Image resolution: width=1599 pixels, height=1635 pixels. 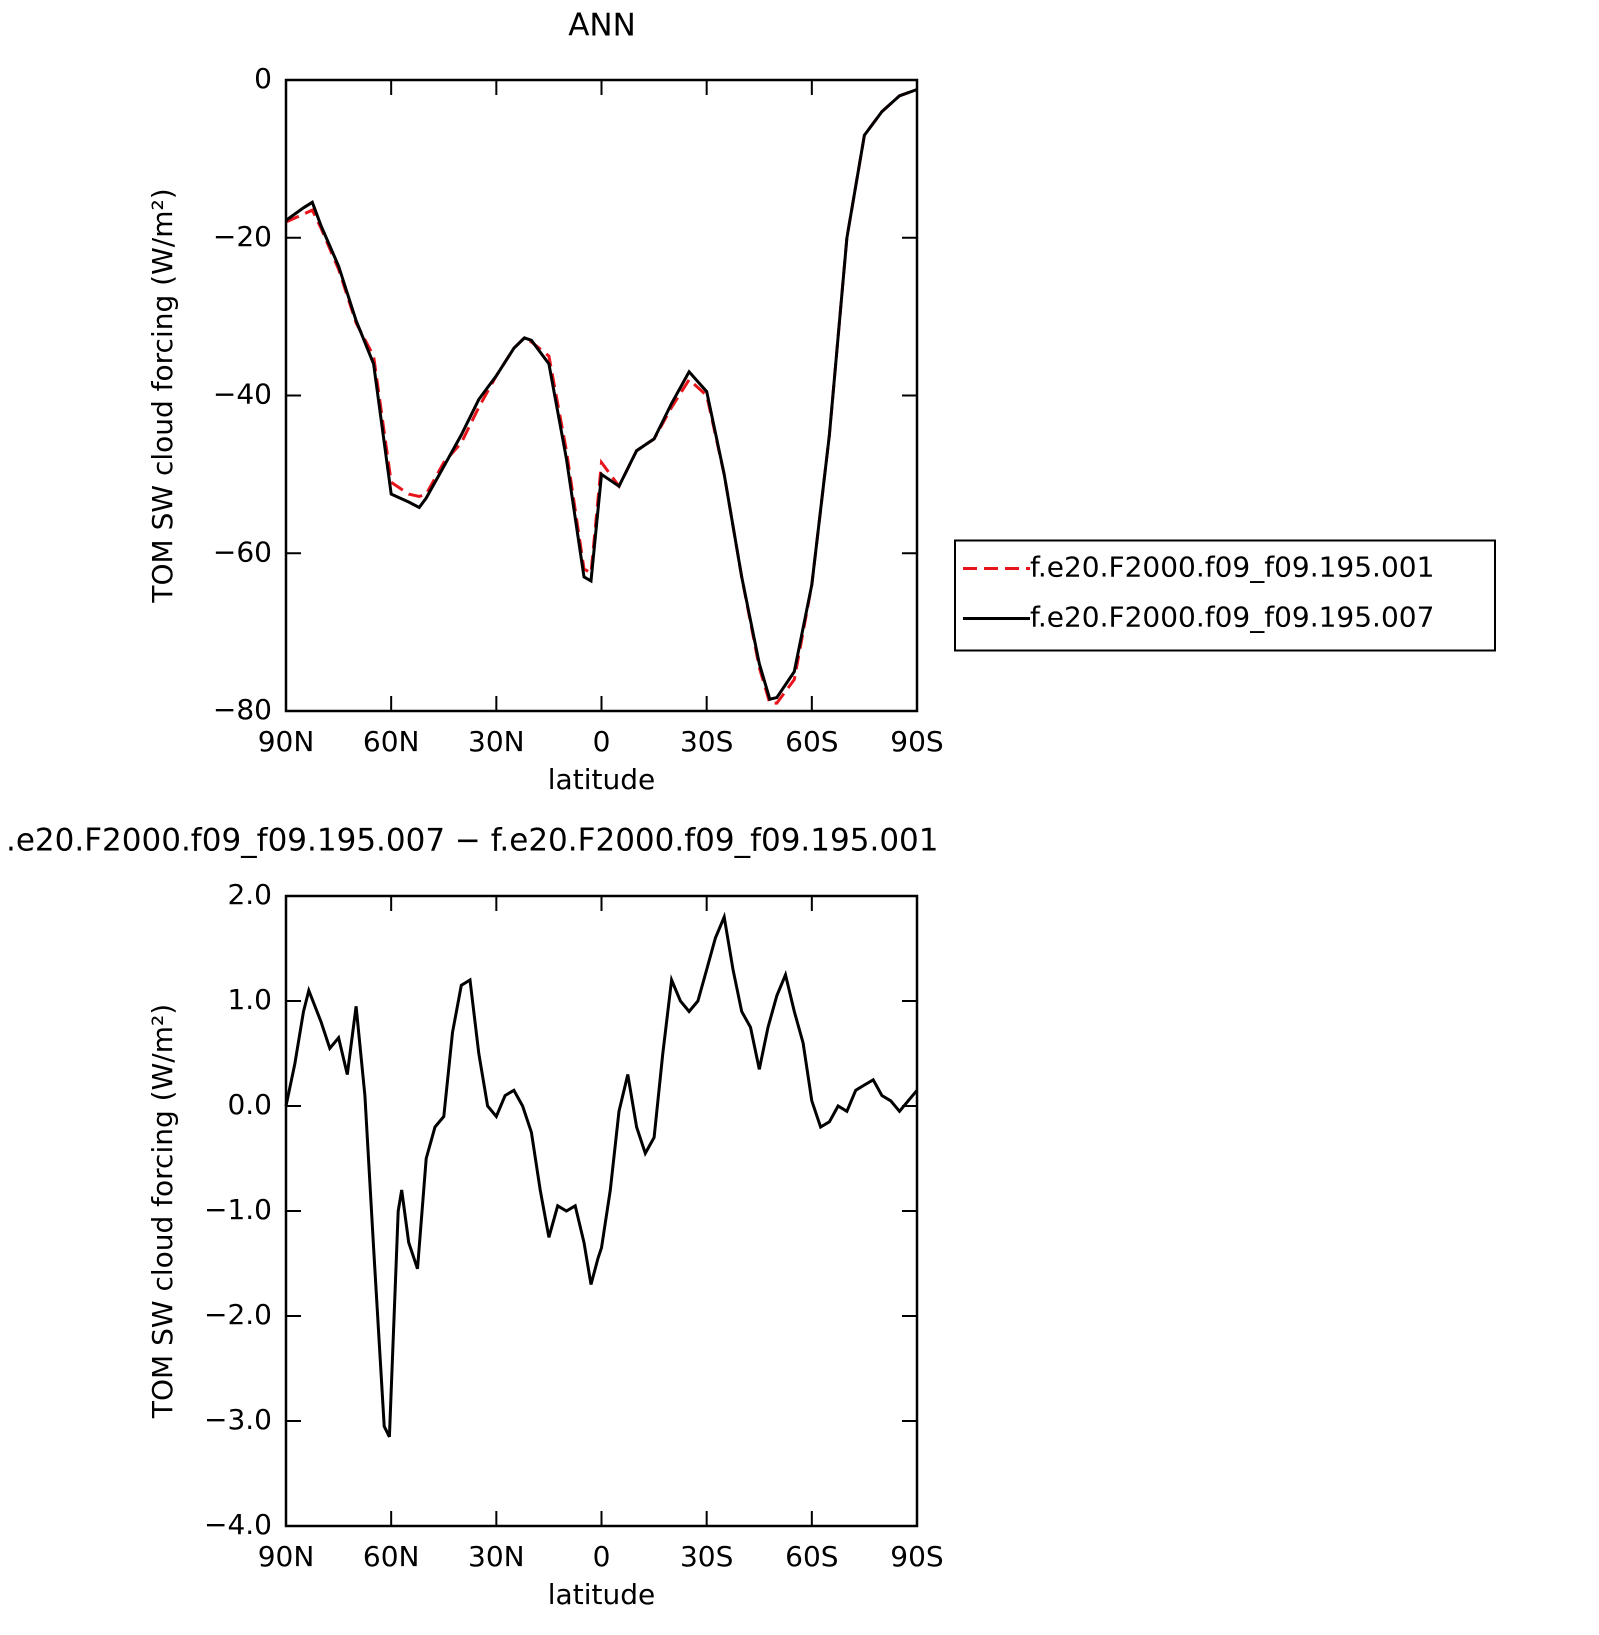 I want to click on legend-label: f.e20.F2000.f09_f09.195.007, so click(x=1232, y=617).